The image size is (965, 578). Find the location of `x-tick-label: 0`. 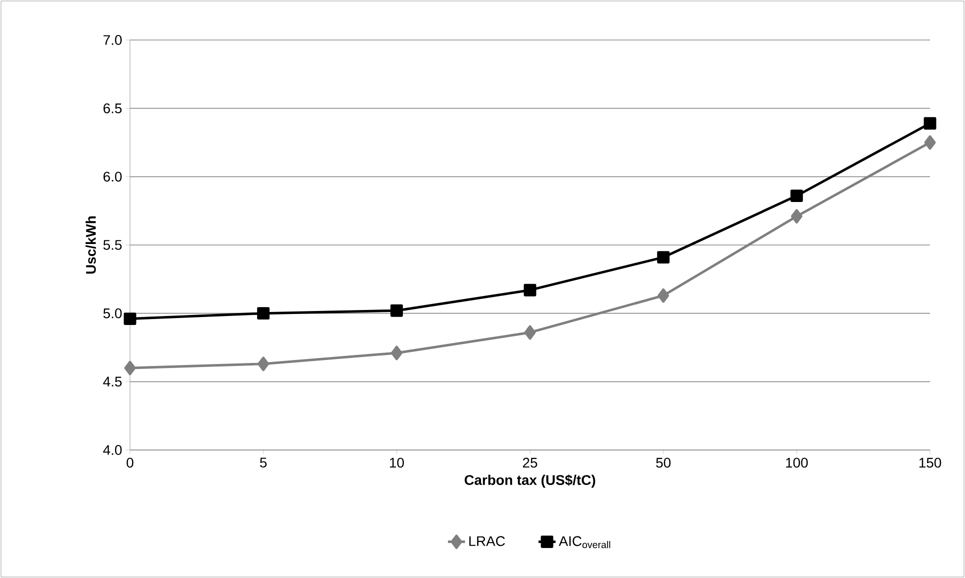

x-tick-label: 0 is located at coordinates (130, 463).